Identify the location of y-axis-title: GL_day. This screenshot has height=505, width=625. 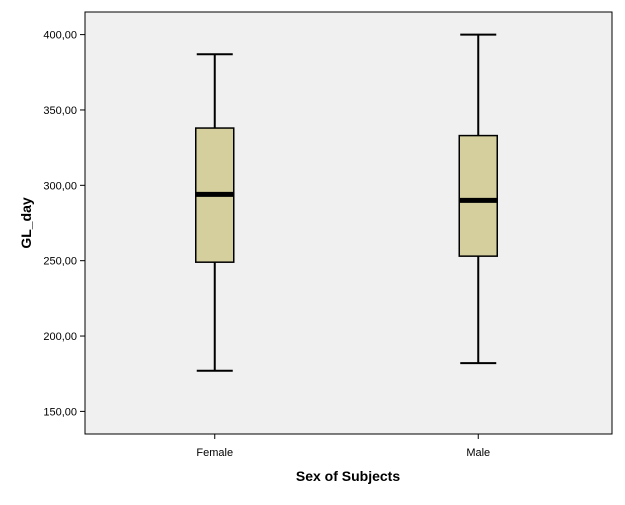
(26, 223).